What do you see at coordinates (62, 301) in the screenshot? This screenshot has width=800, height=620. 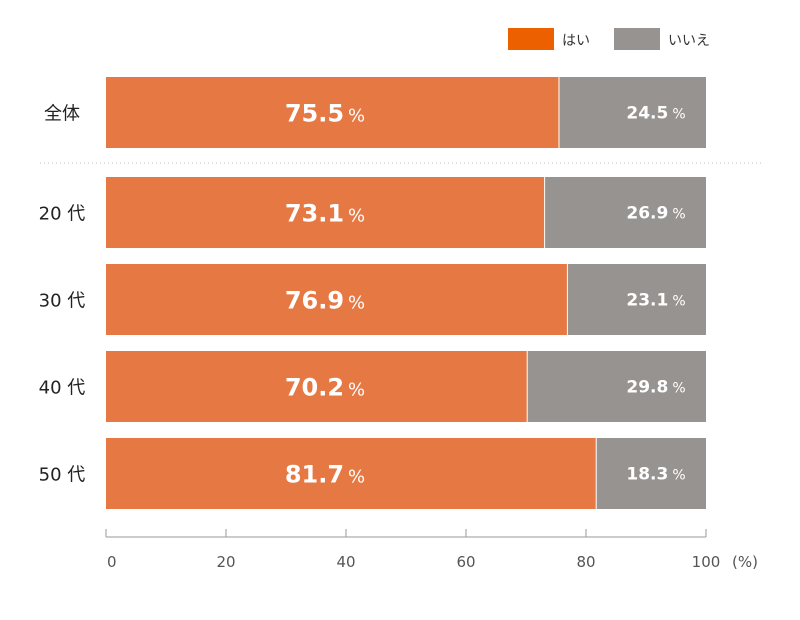 I see `category-label: 30 代` at bounding box center [62, 301].